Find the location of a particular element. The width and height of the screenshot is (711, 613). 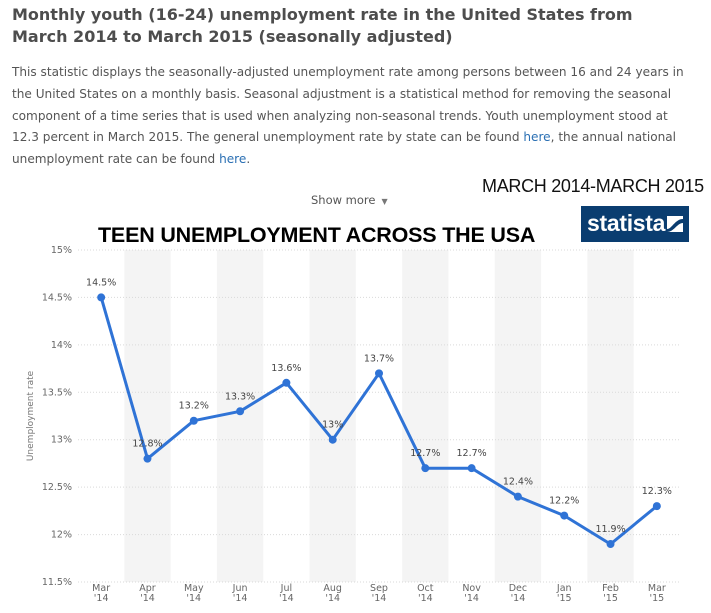

statista-logo: statista is located at coordinates (635, 224).